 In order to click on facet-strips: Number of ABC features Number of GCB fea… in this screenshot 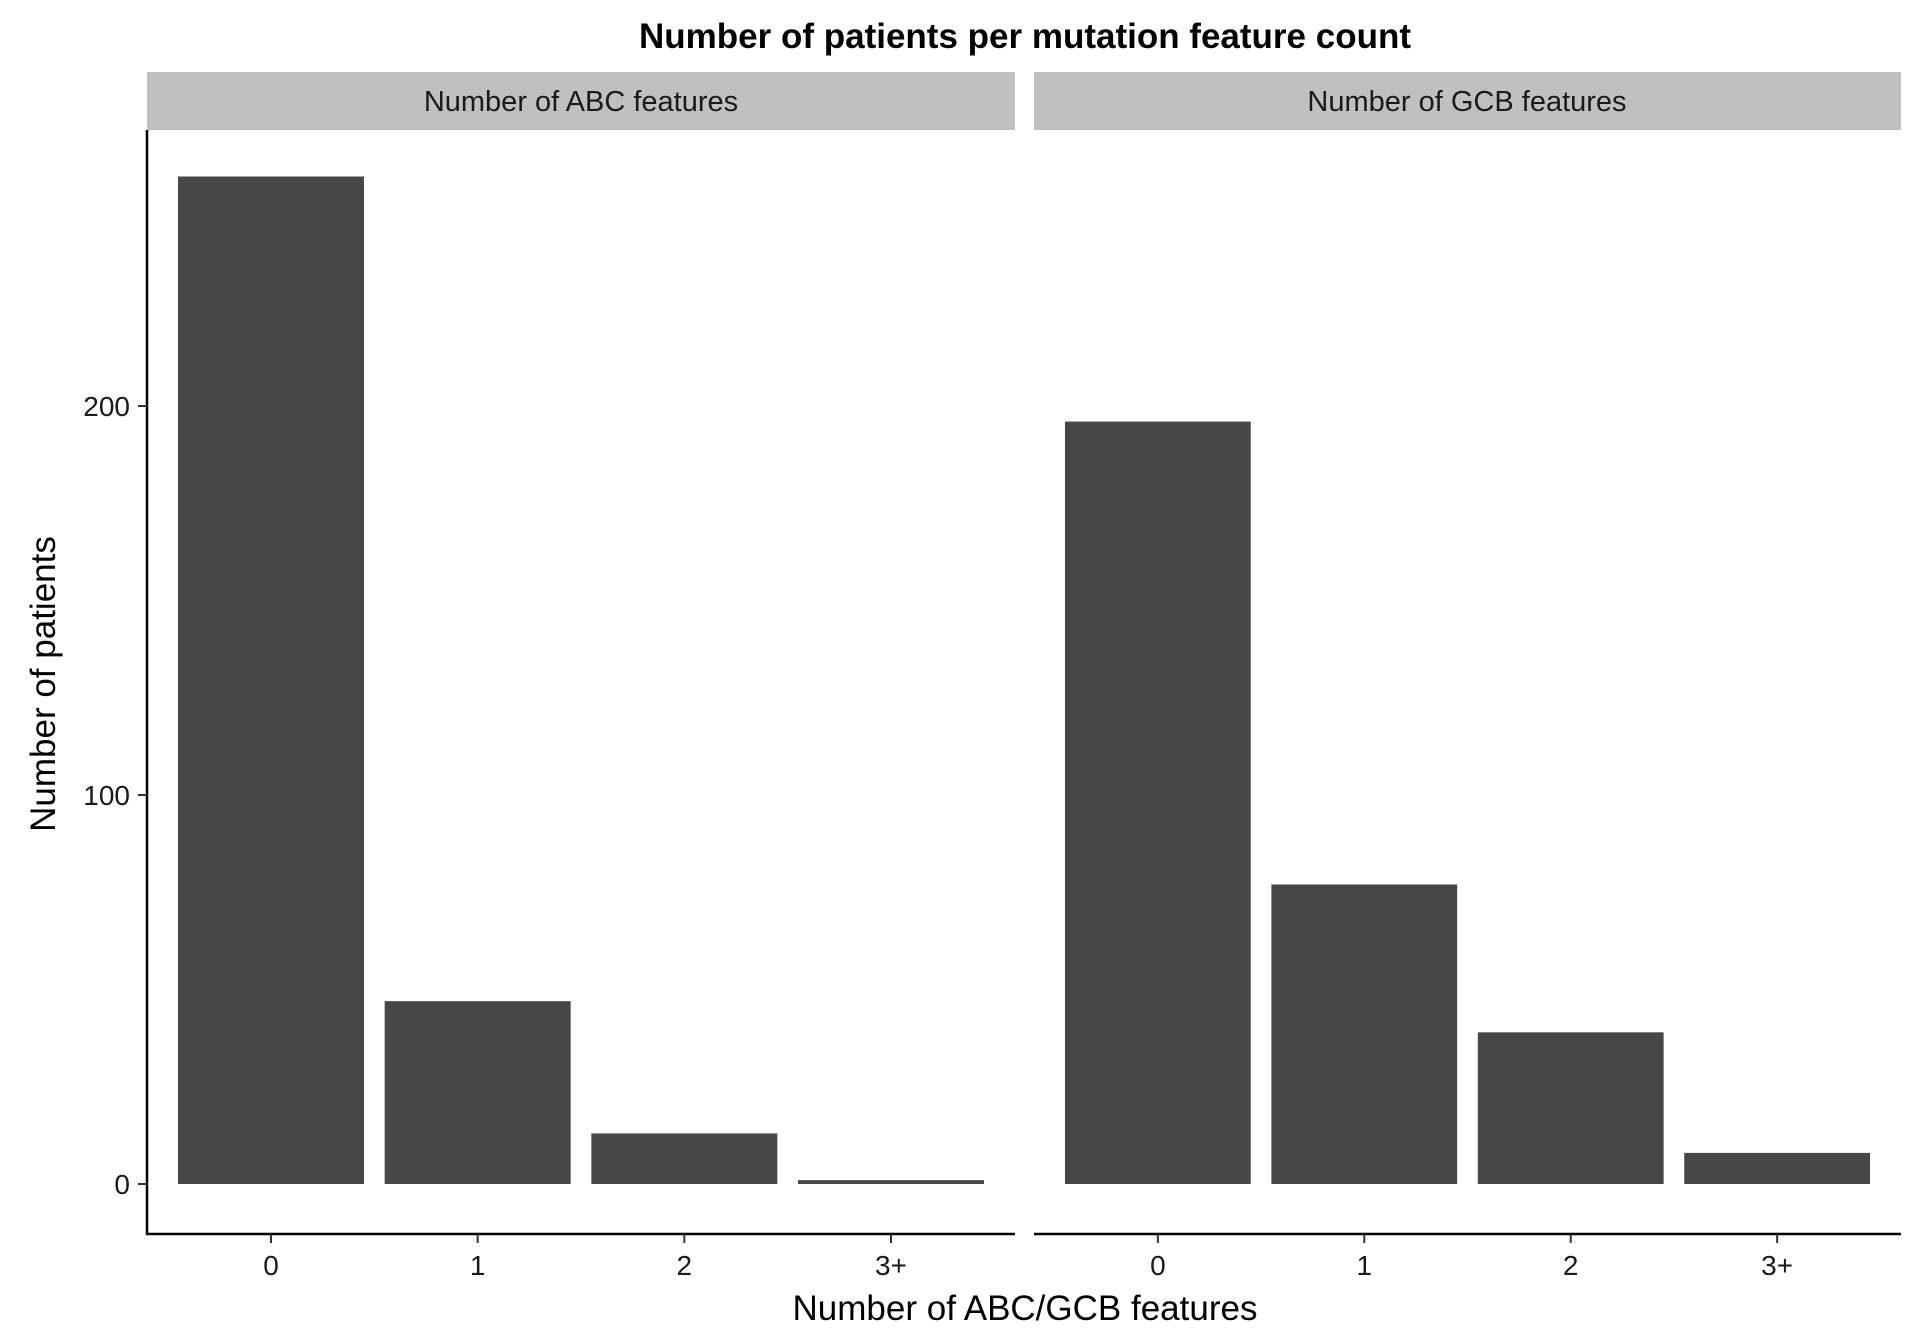, I will do `click(1024, 101)`.